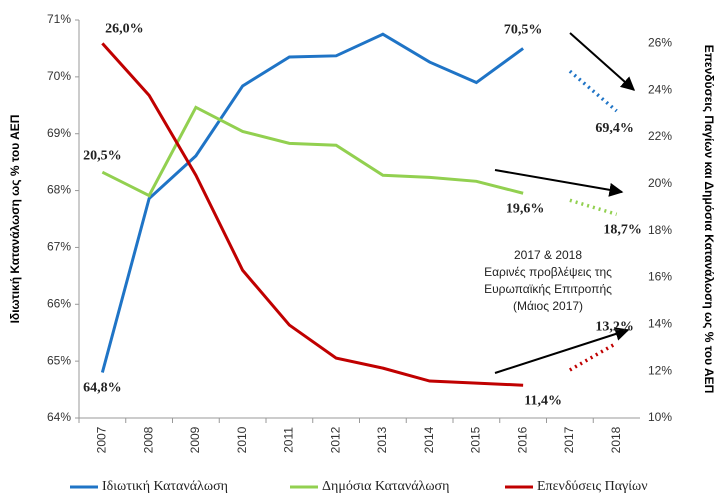 Image resolution: width=722 pixels, height=500 pixels. Describe the element at coordinates (548, 306) in the screenshot. I see `annotation-line: (Μάιος 2017)` at that location.